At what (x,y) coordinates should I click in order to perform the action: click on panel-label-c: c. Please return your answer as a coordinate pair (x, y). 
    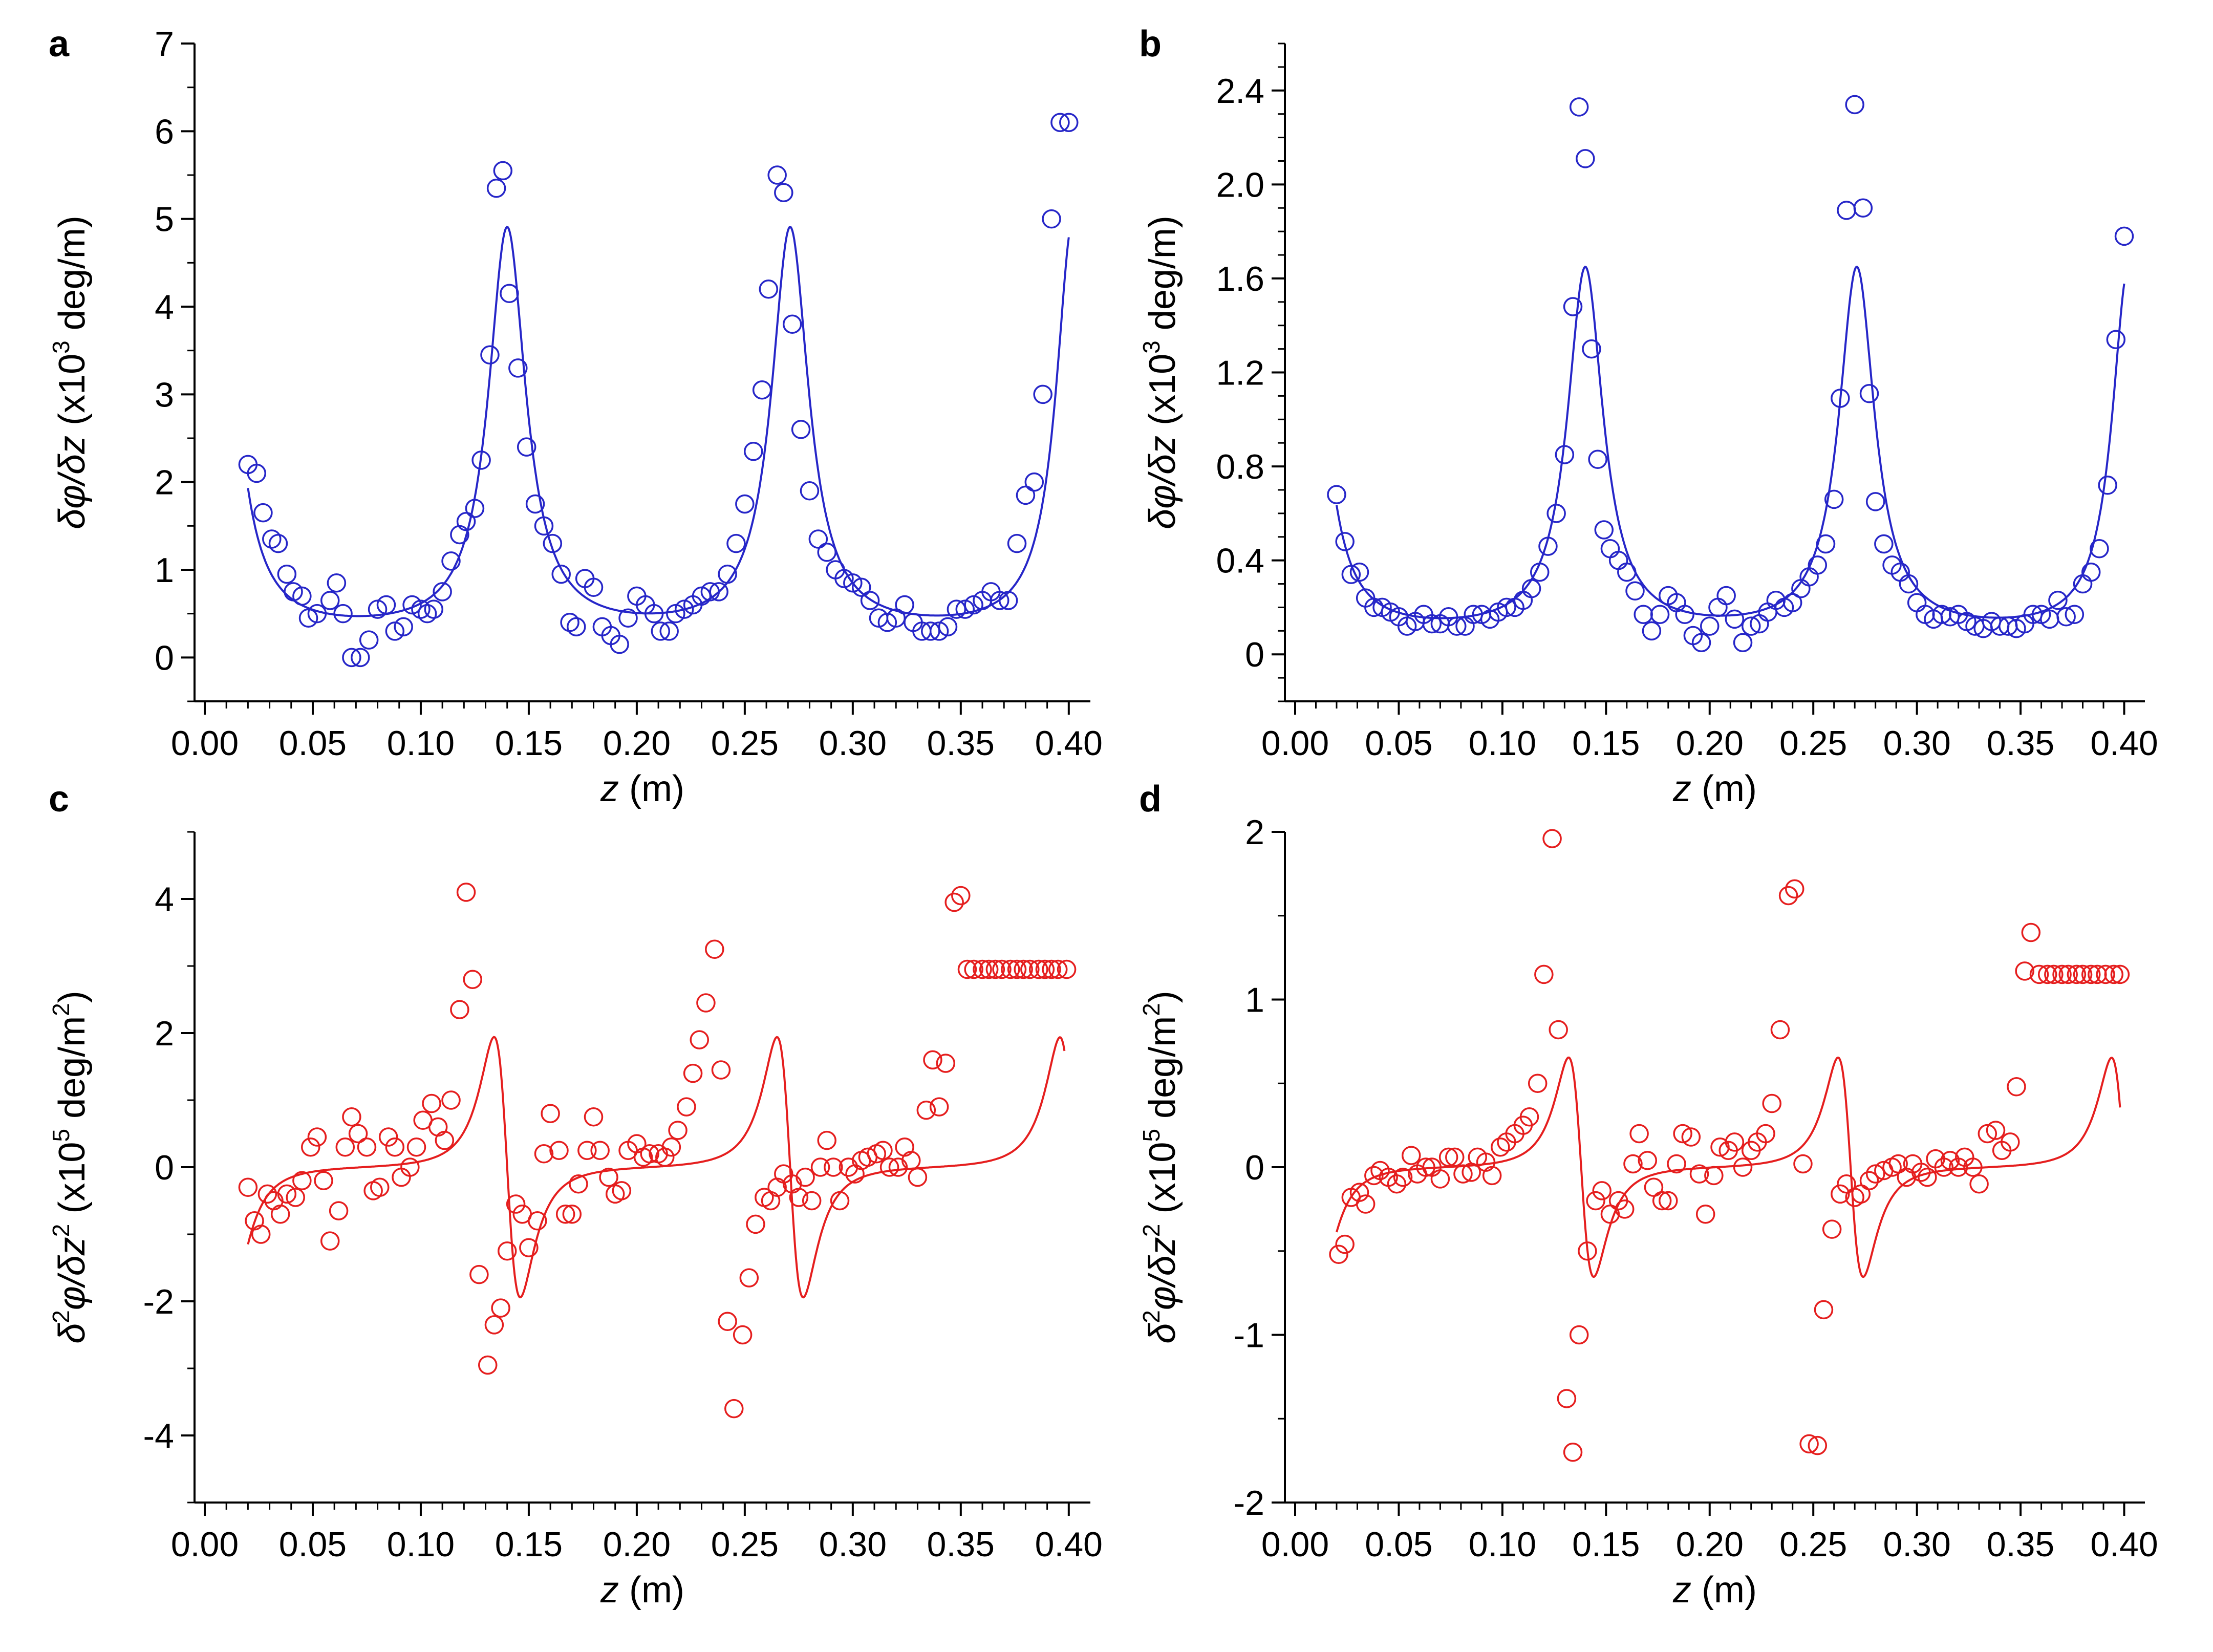
    Looking at the image, I should click on (59, 799).